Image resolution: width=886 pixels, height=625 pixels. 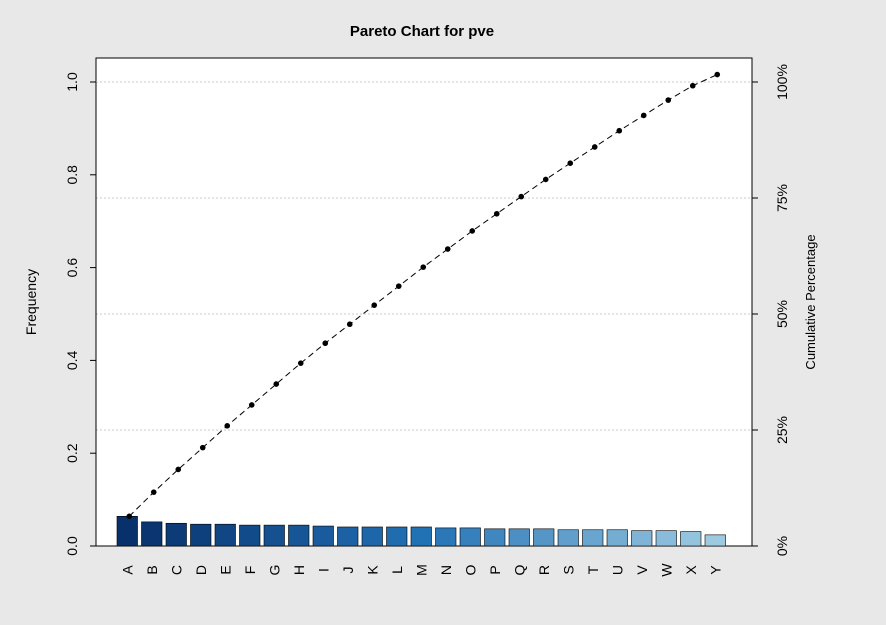 What do you see at coordinates (519, 537) in the screenshot?
I see `bar-Q` at bounding box center [519, 537].